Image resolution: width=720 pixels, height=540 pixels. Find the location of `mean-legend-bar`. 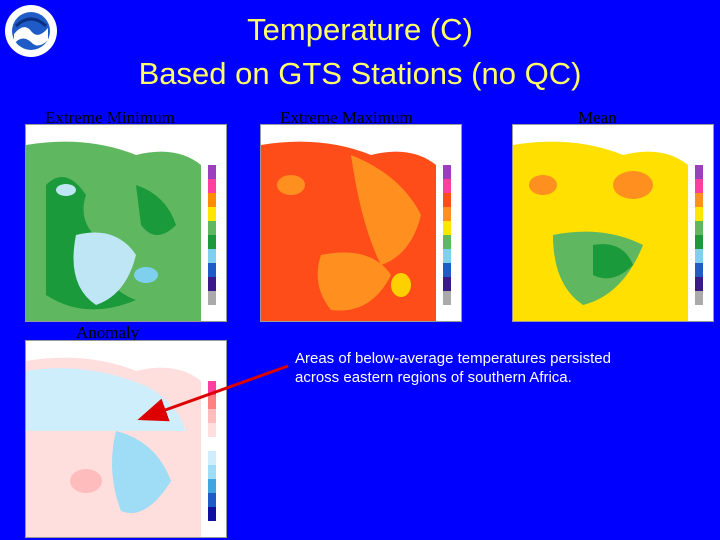

mean-legend-bar is located at coordinates (699, 235).